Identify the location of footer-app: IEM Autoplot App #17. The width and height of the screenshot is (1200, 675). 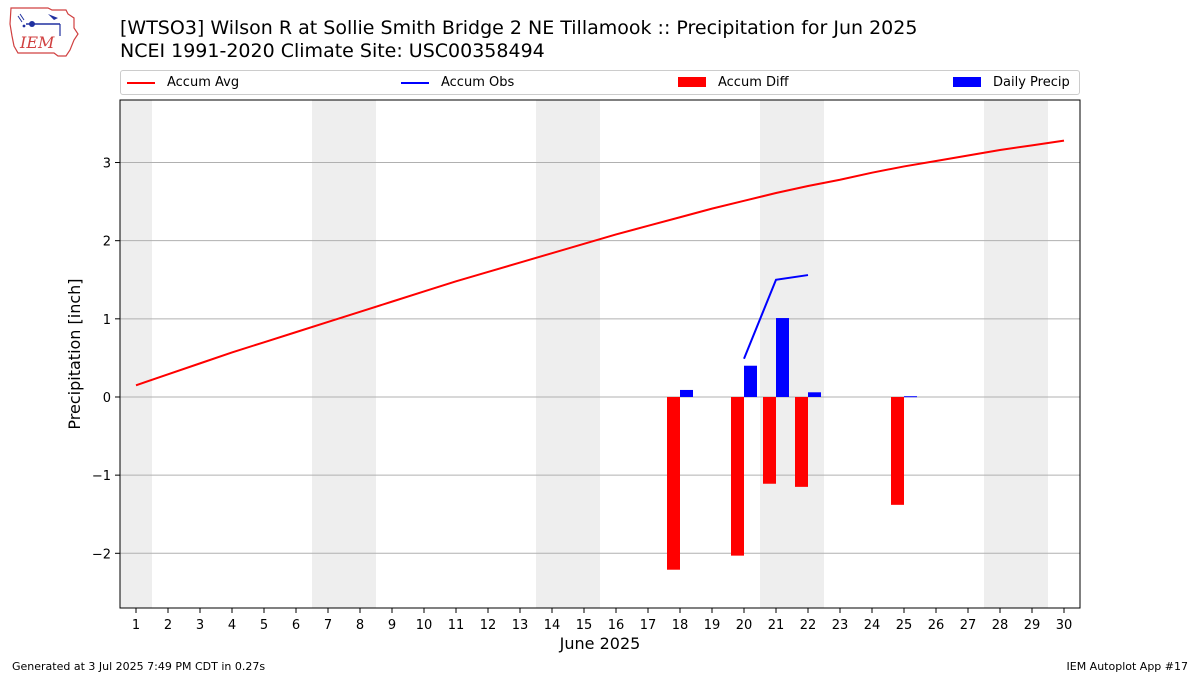
(1127, 666).